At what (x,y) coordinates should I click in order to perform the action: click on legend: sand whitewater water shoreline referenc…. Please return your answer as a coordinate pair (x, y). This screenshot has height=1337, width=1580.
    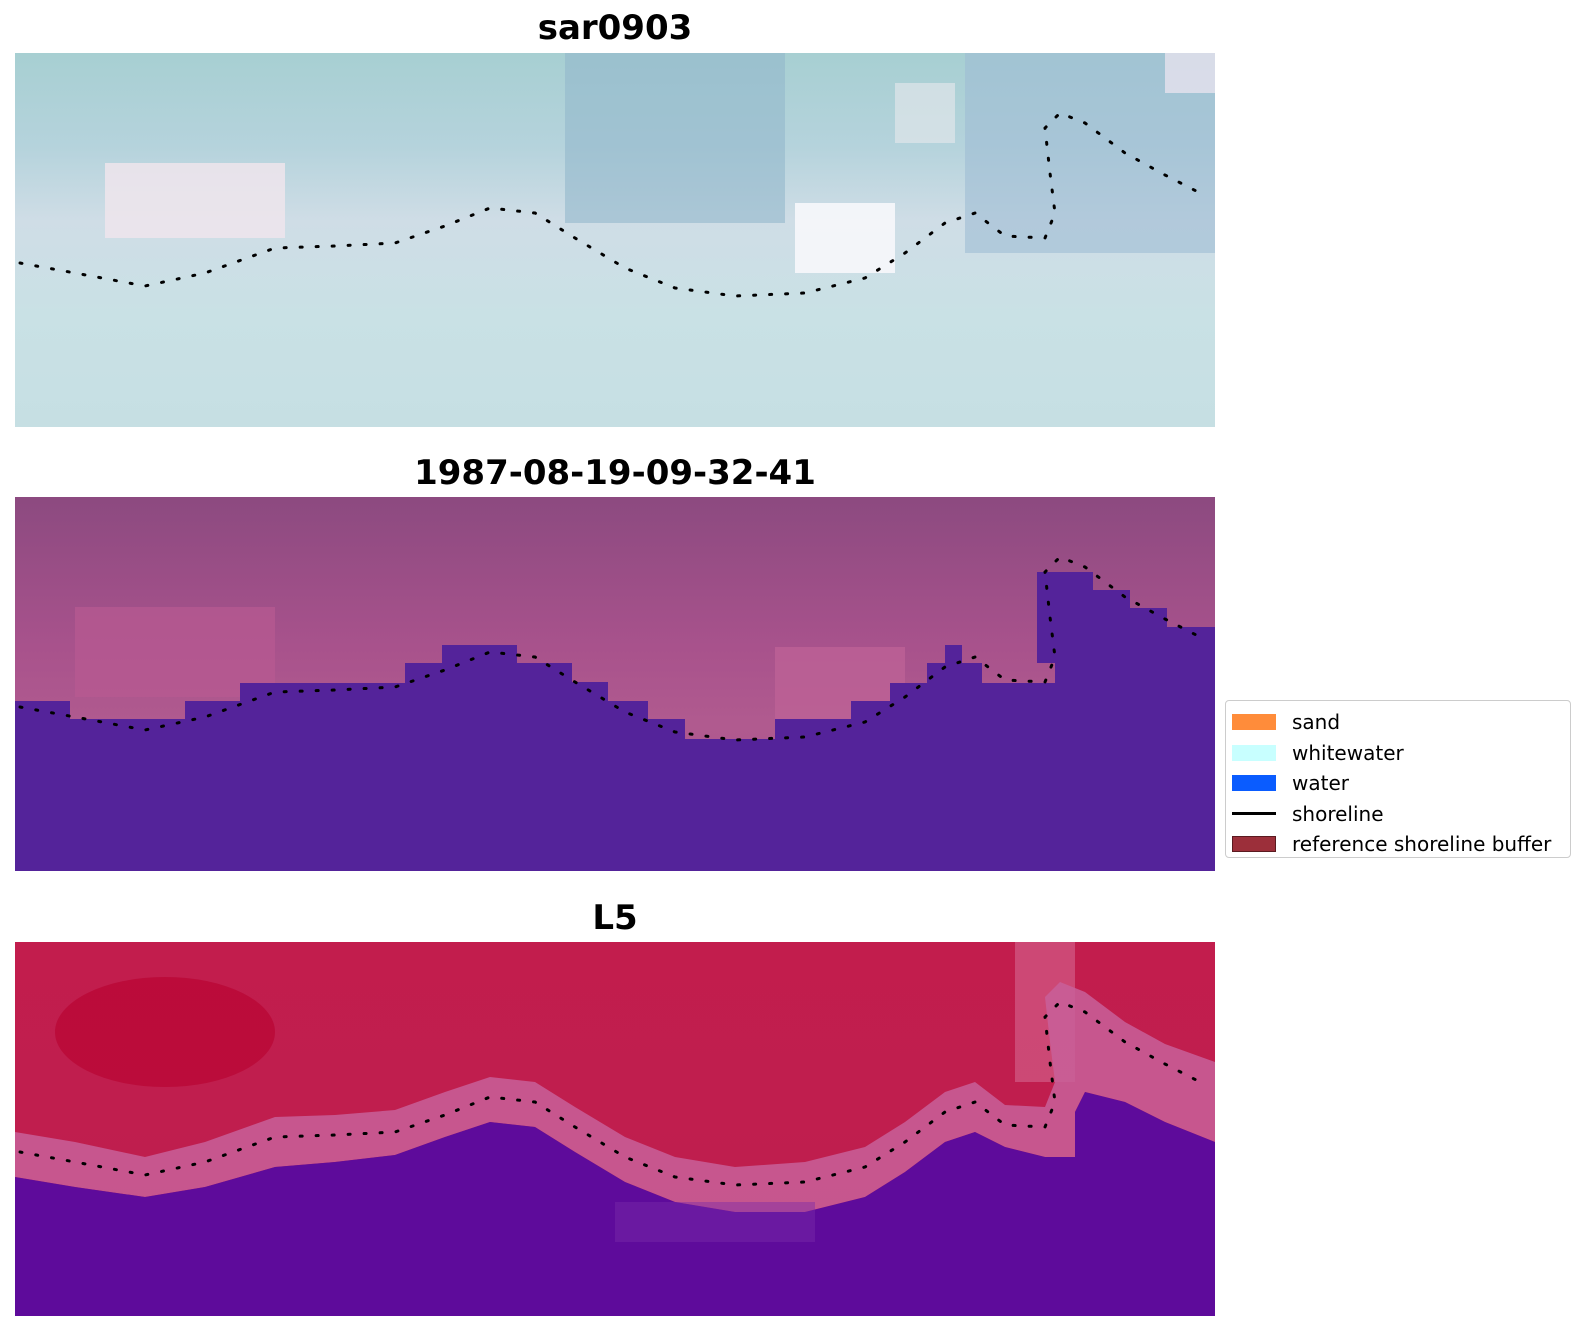
    Looking at the image, I should click on (1398, 779).